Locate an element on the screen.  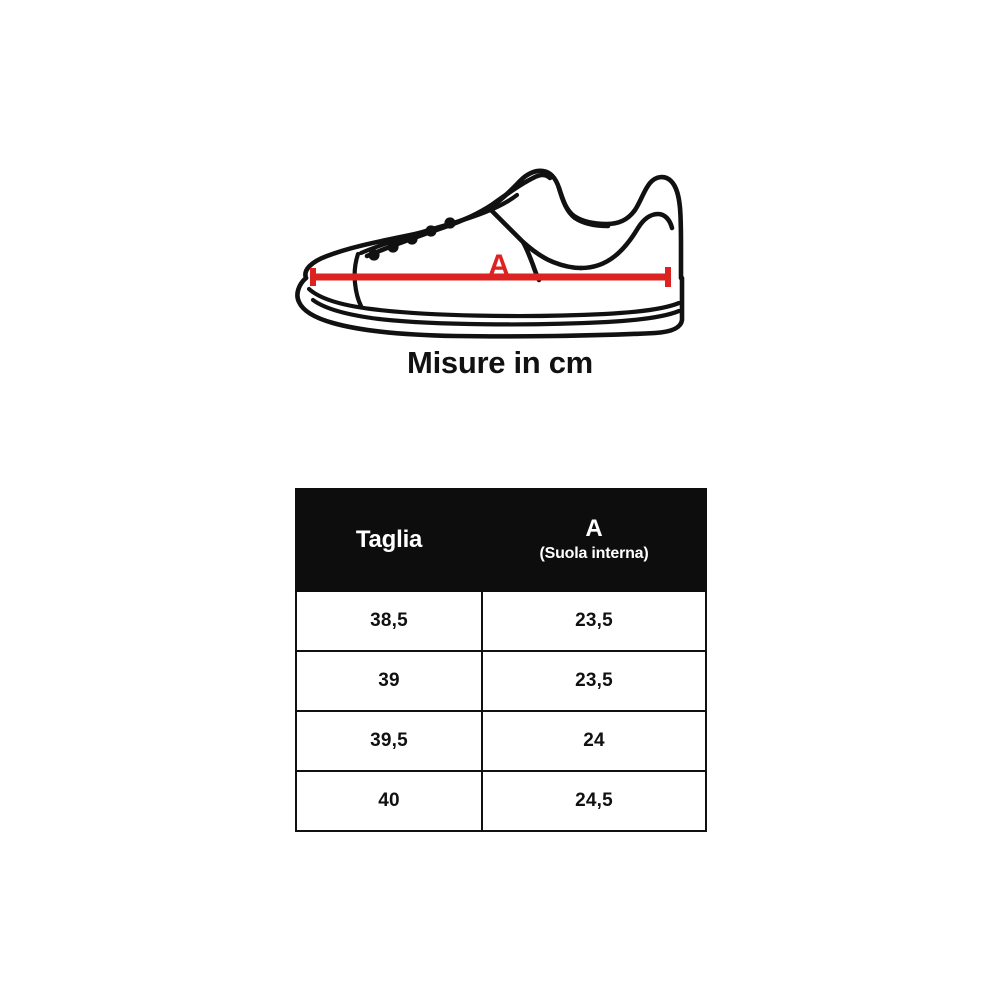
column-header-taglia-label: Taglia is located at coordinates (389, 539).